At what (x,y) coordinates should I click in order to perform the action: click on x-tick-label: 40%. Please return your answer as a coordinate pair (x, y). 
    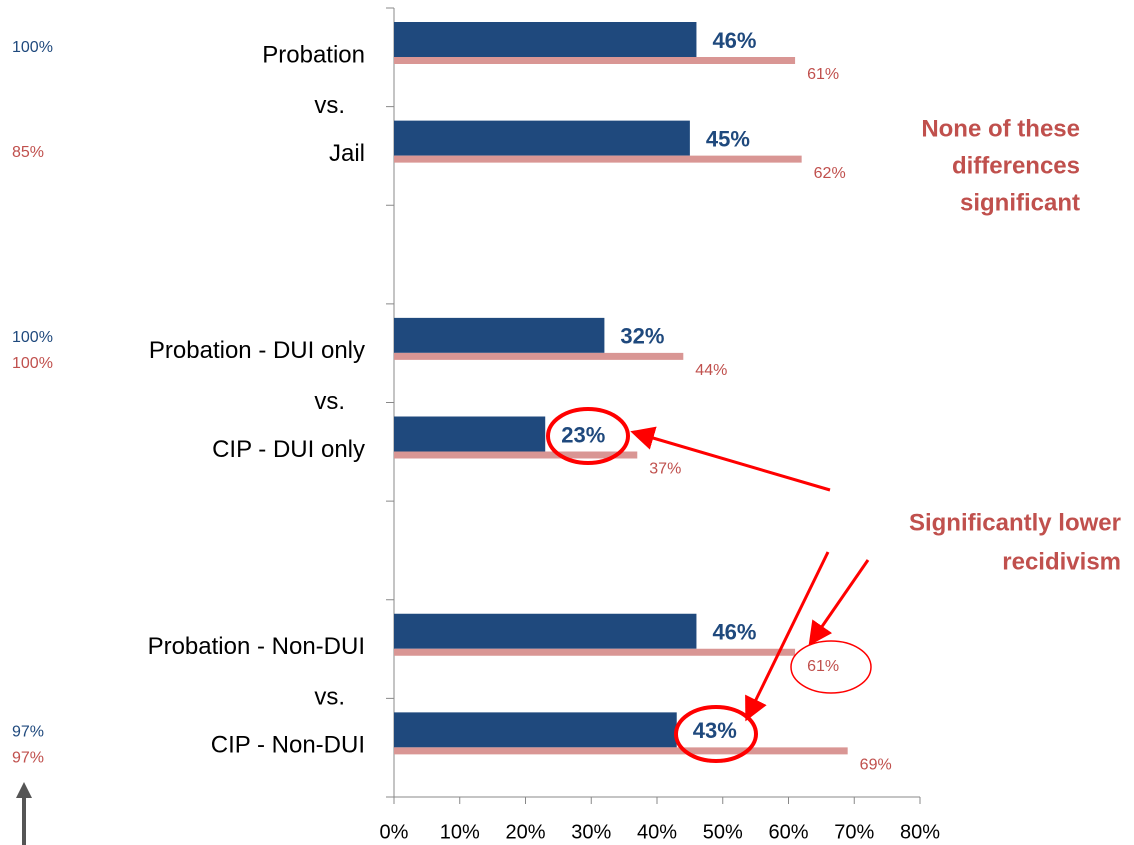
    Looking at the image, I should click on (657, 832).